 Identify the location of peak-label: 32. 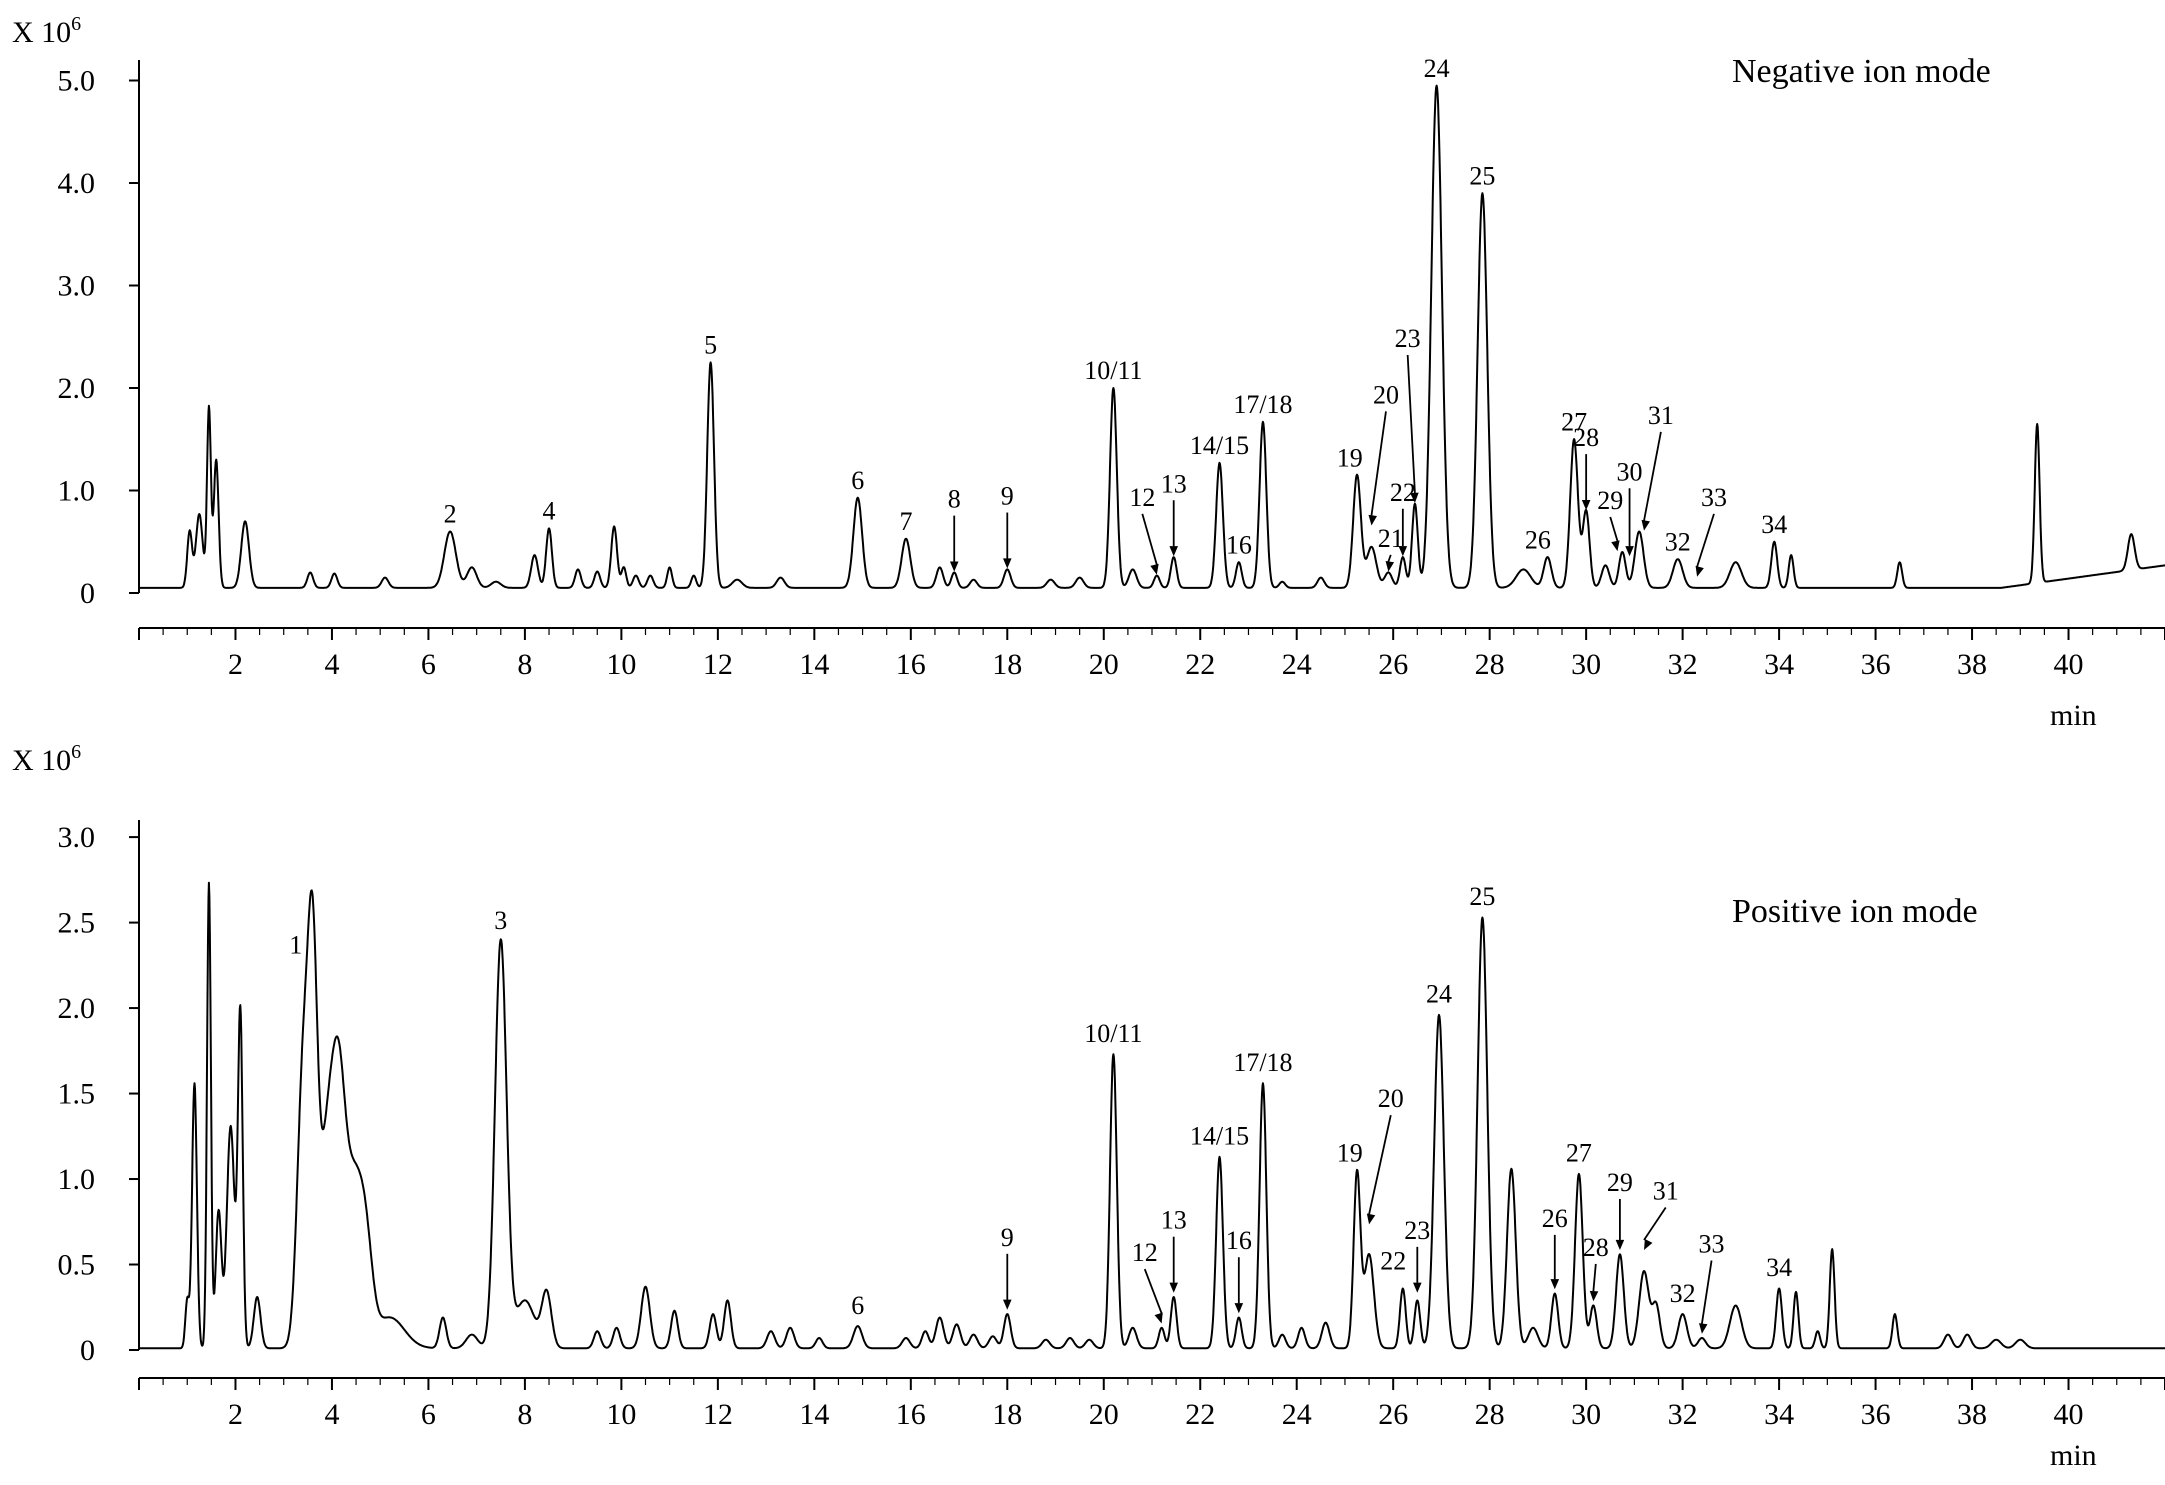
(1678, 541).